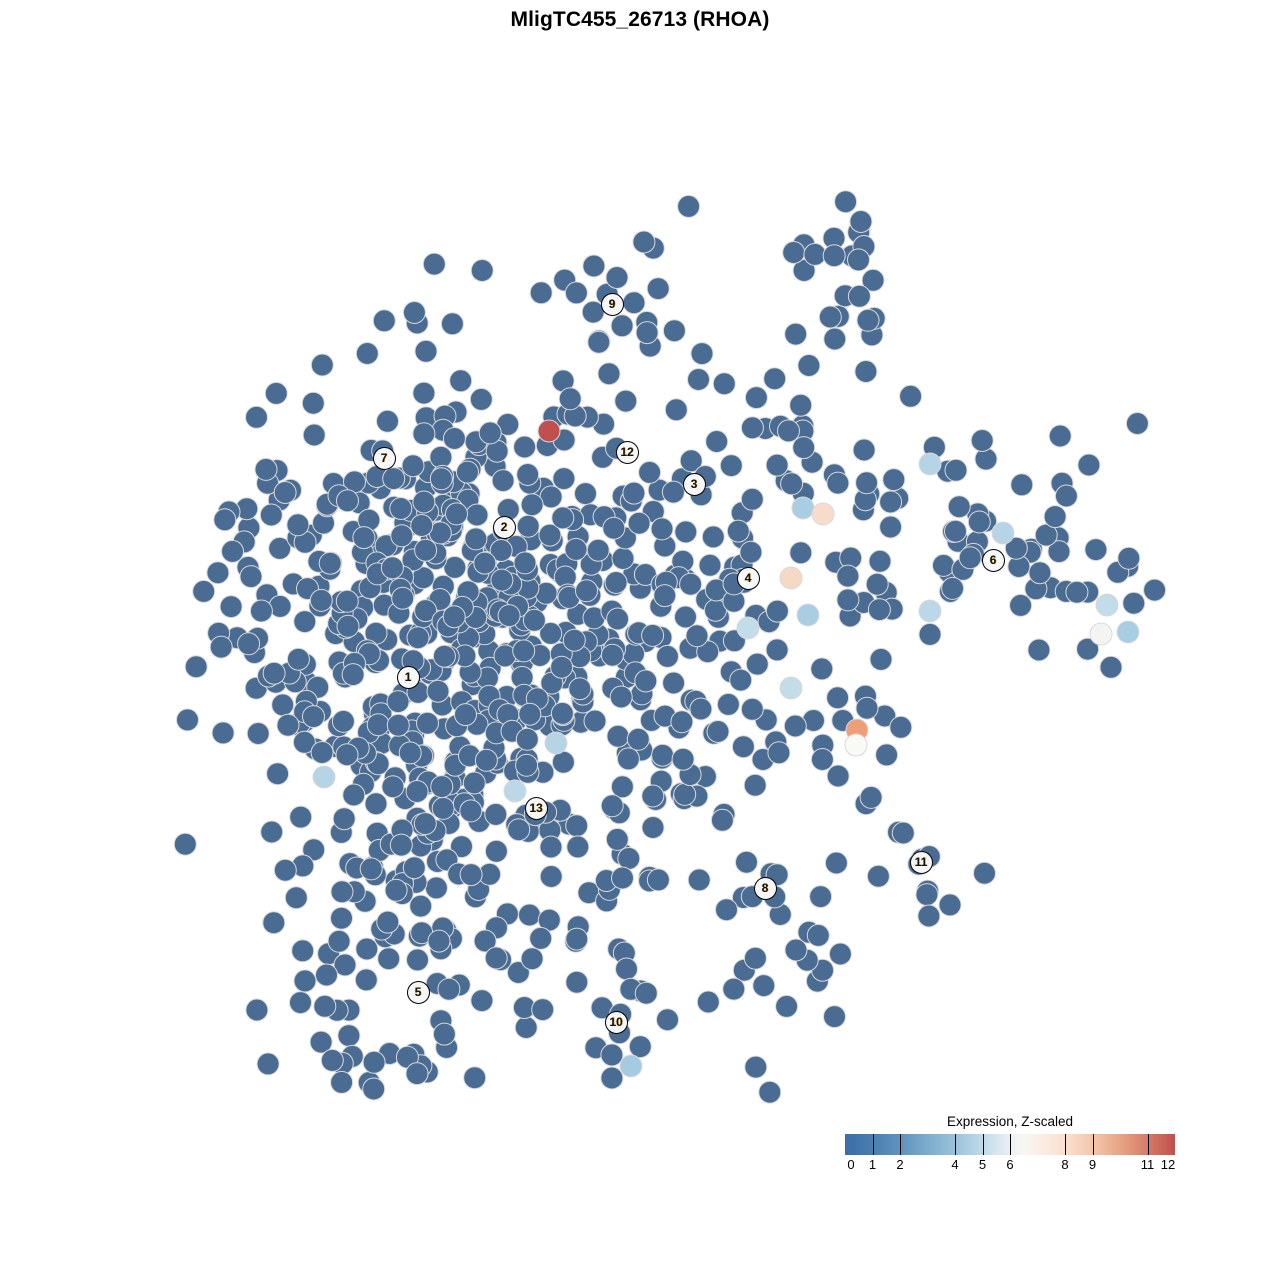 This screenshot has height=1280, width=1280. I want to click on cluster-badge-8: 8, so click(765, 888).